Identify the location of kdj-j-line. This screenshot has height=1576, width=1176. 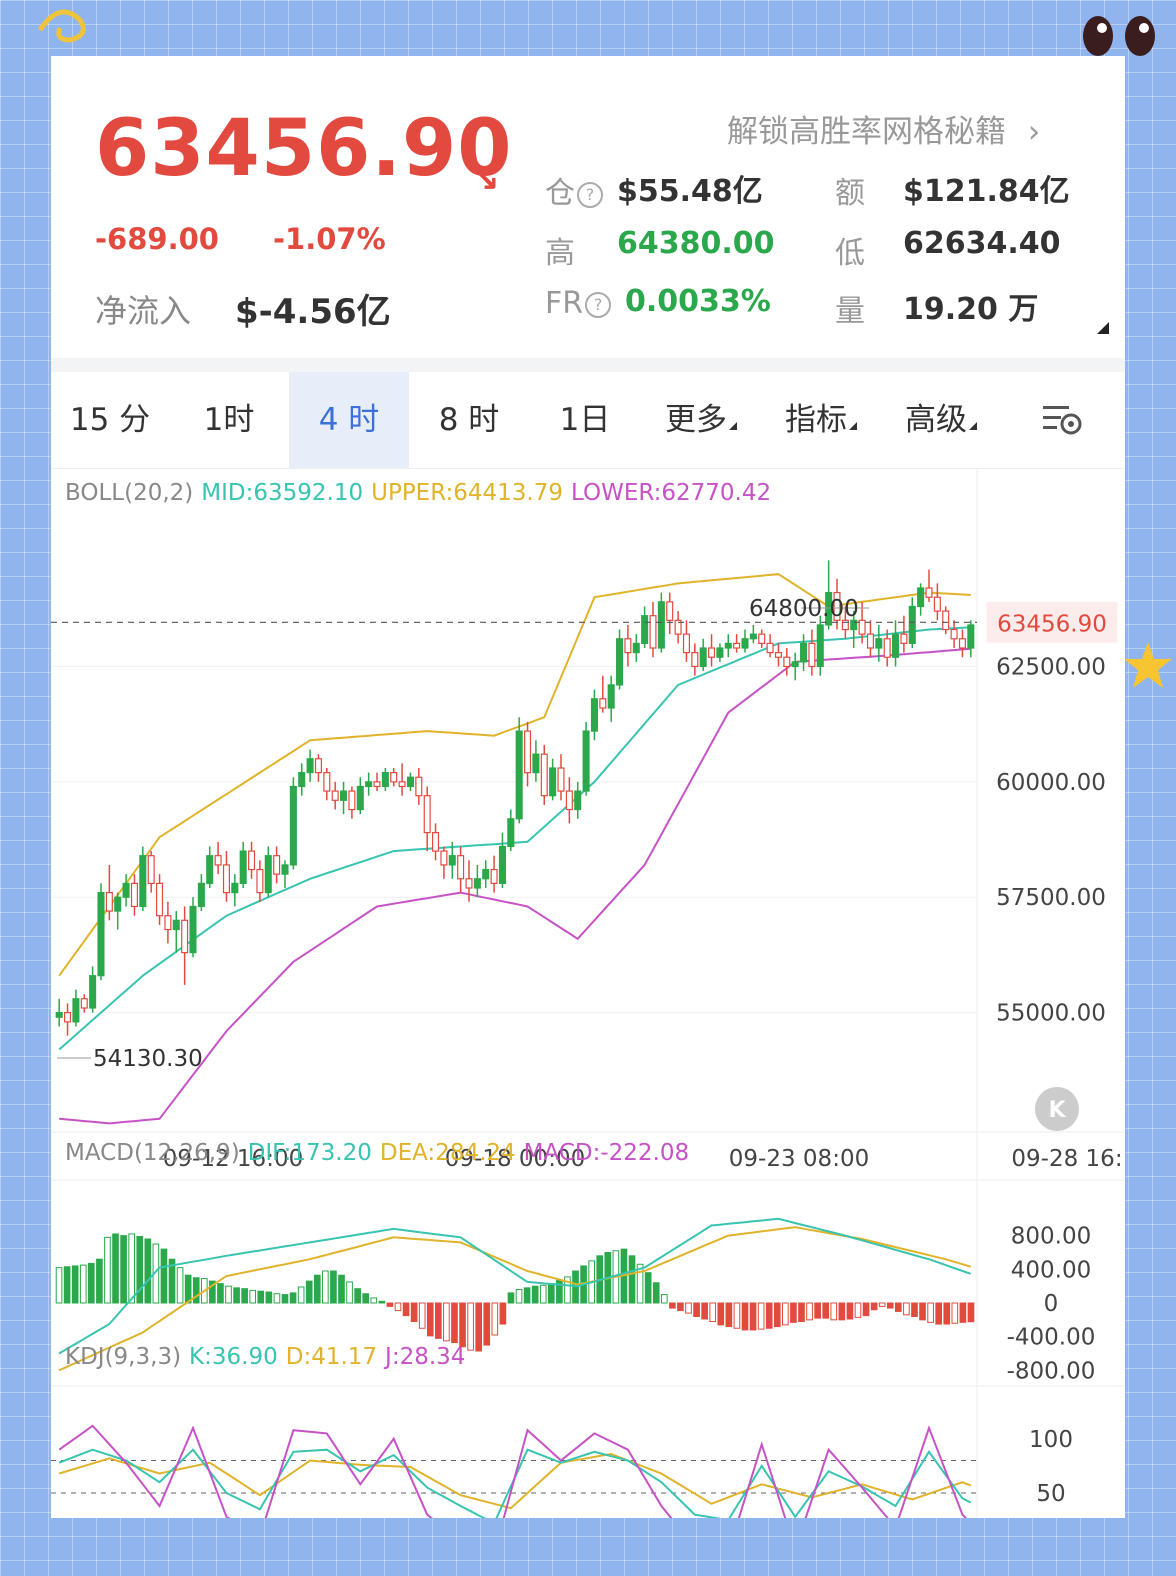
(513, 1471).